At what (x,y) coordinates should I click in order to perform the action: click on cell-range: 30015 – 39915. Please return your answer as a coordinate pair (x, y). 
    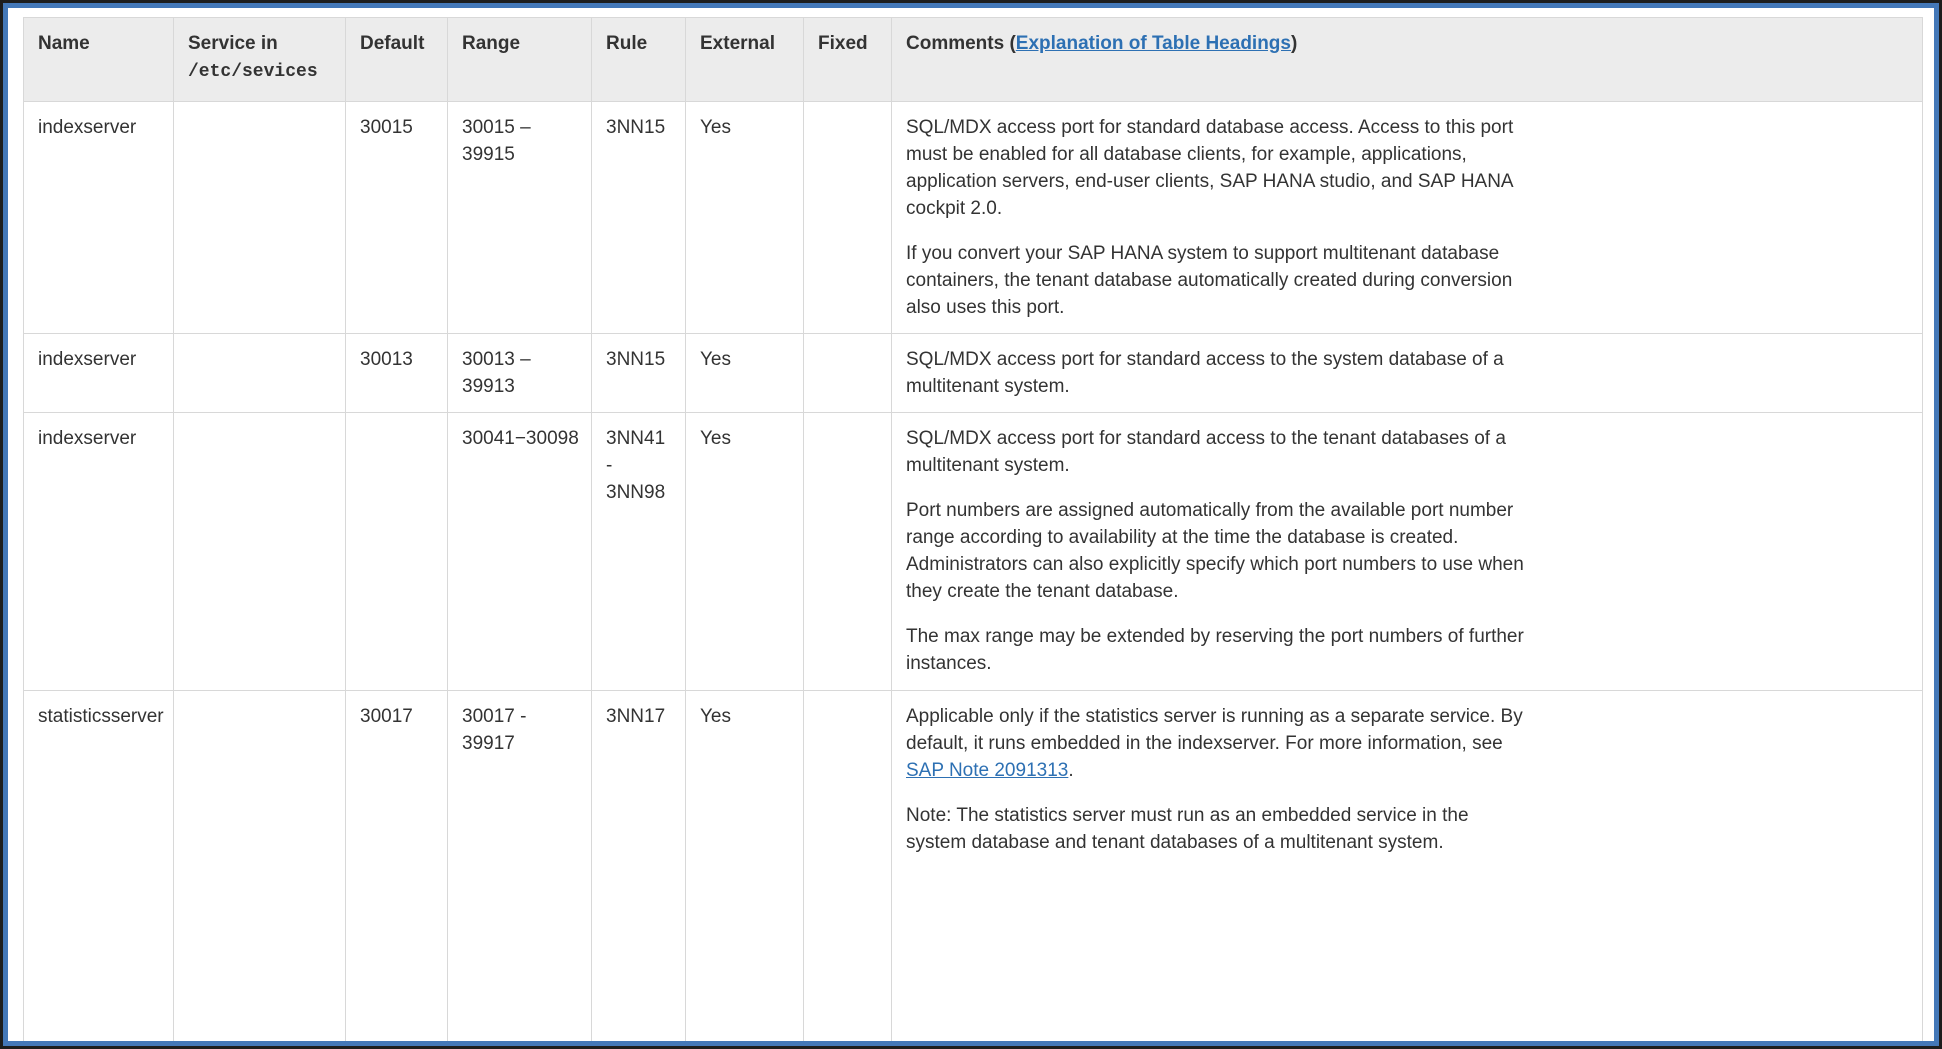
    Looking at the image, I should click on (519, 217).